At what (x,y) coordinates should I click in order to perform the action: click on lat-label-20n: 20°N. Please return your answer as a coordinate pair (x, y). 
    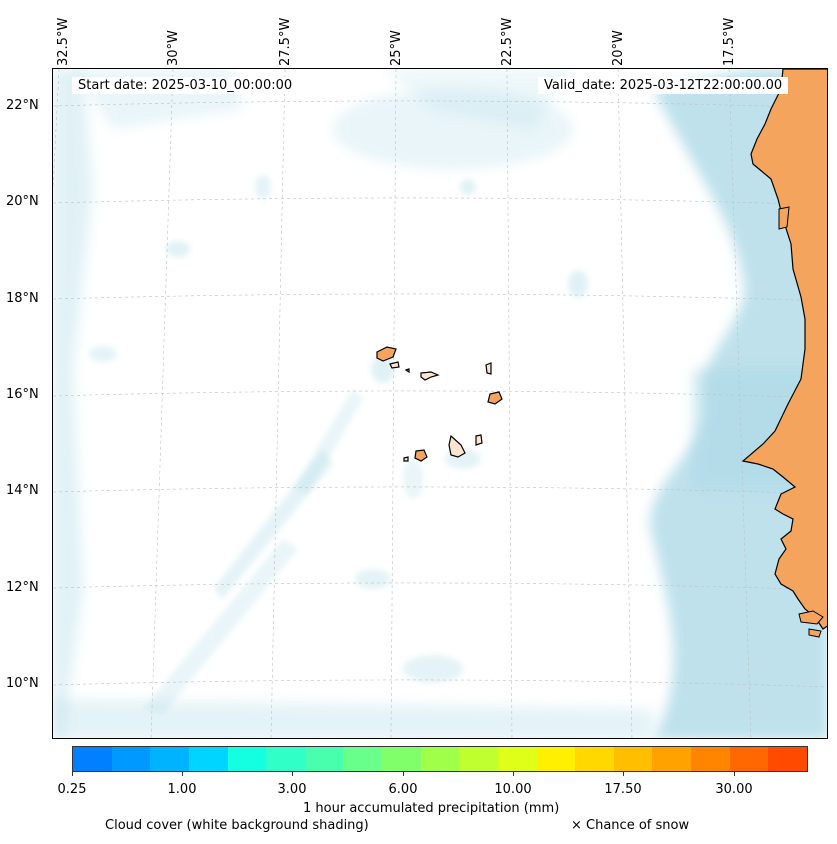
    Looking at the image, I should click on (22, 201).